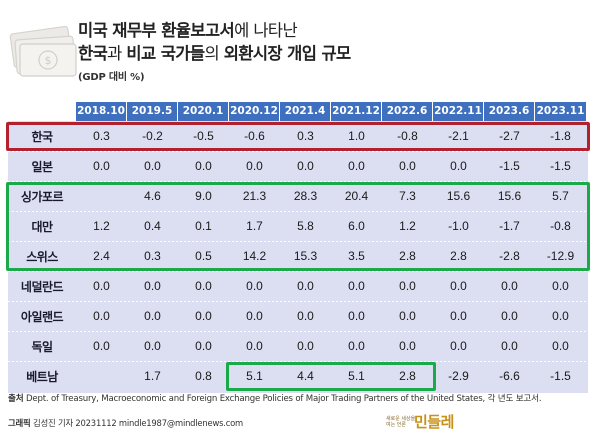 The height and width of the screenshot is (444, 598). Describe the element at coordinates (407, 376) in the screenshot. I see `table-cell: 2.8` at that location.